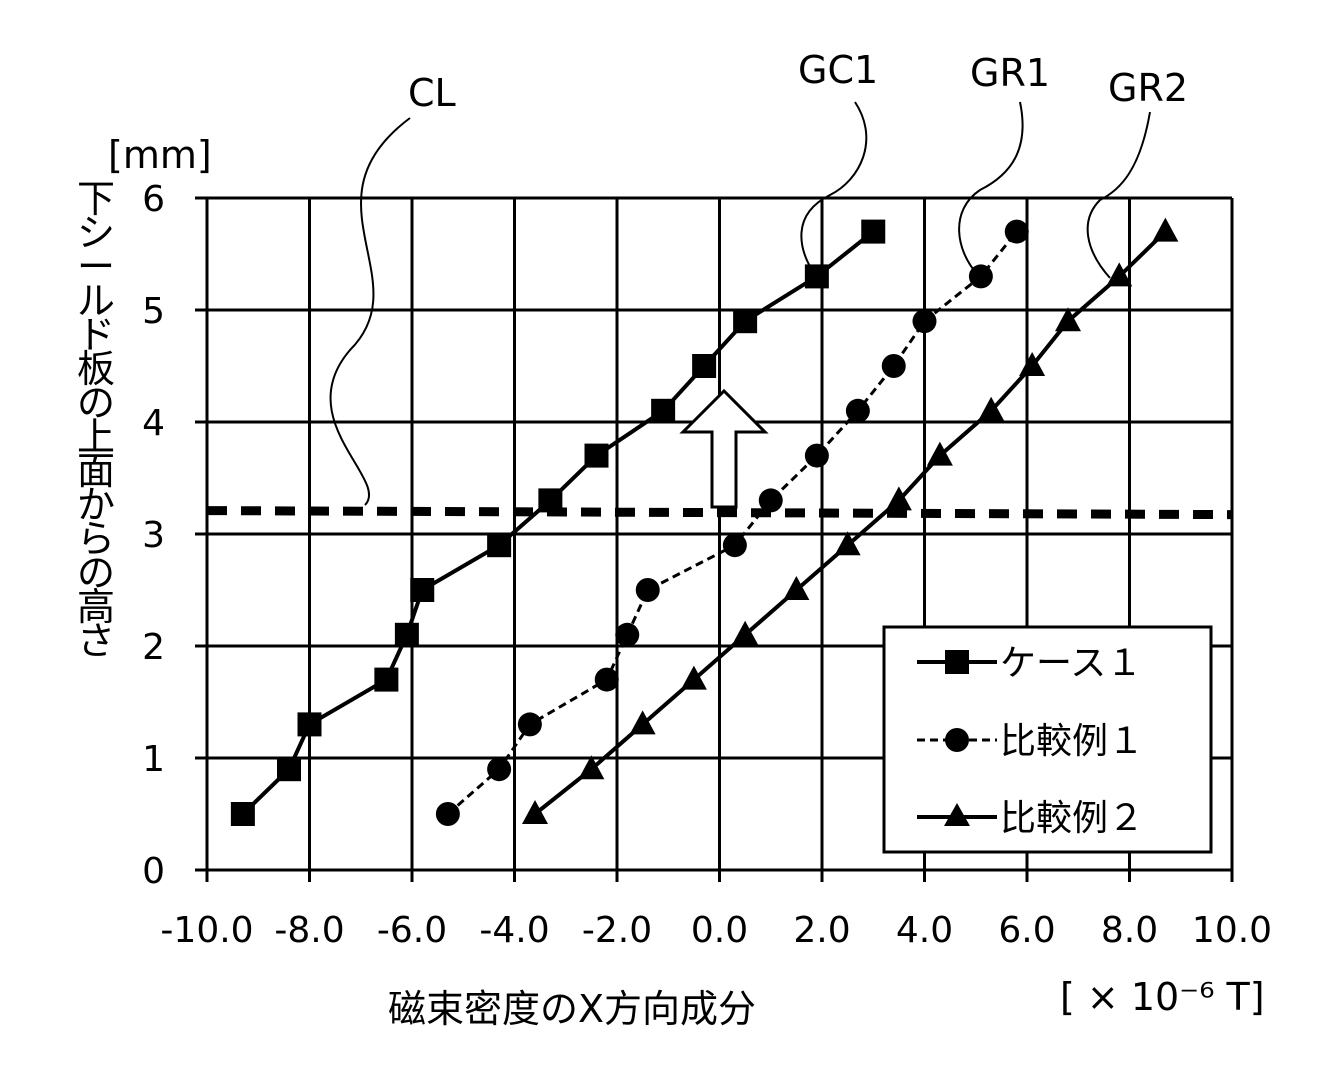 The height and width of the screenshot is (1071, 1339). What do you see at coordinates (153, 871) in the screenshot?
I see `y-tick-label: 0` at bounding box center [153, 871].